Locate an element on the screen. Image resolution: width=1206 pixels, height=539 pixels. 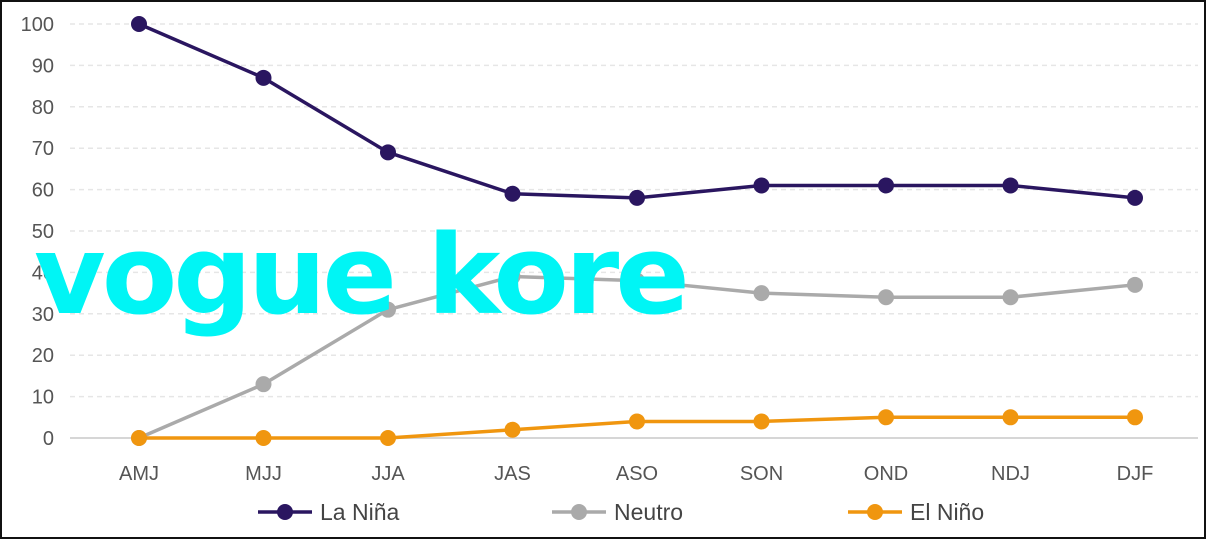
y-tick-label: 30 is located at coordinates (43, 315).